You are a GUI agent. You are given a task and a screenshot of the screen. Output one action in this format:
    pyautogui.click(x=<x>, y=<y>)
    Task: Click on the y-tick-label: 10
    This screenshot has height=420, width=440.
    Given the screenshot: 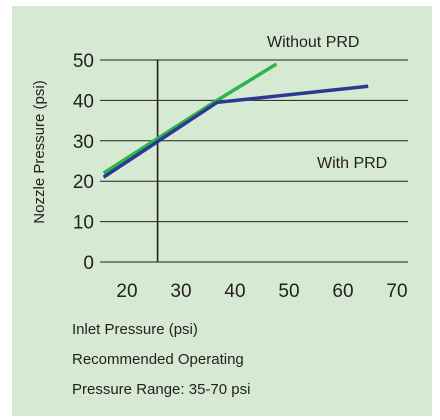 What is the action you would take?
    pyautogui.click(x=83, y=223)
    